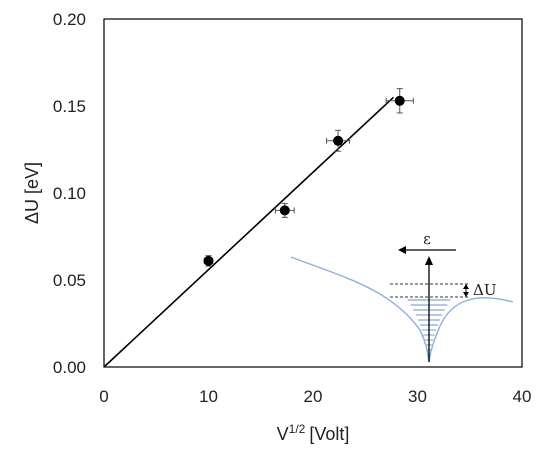  What do you see at coordinates (69, 367) in the screenshot?
I see `y-tick-label: 0.00` at bounding box center [69, 367].